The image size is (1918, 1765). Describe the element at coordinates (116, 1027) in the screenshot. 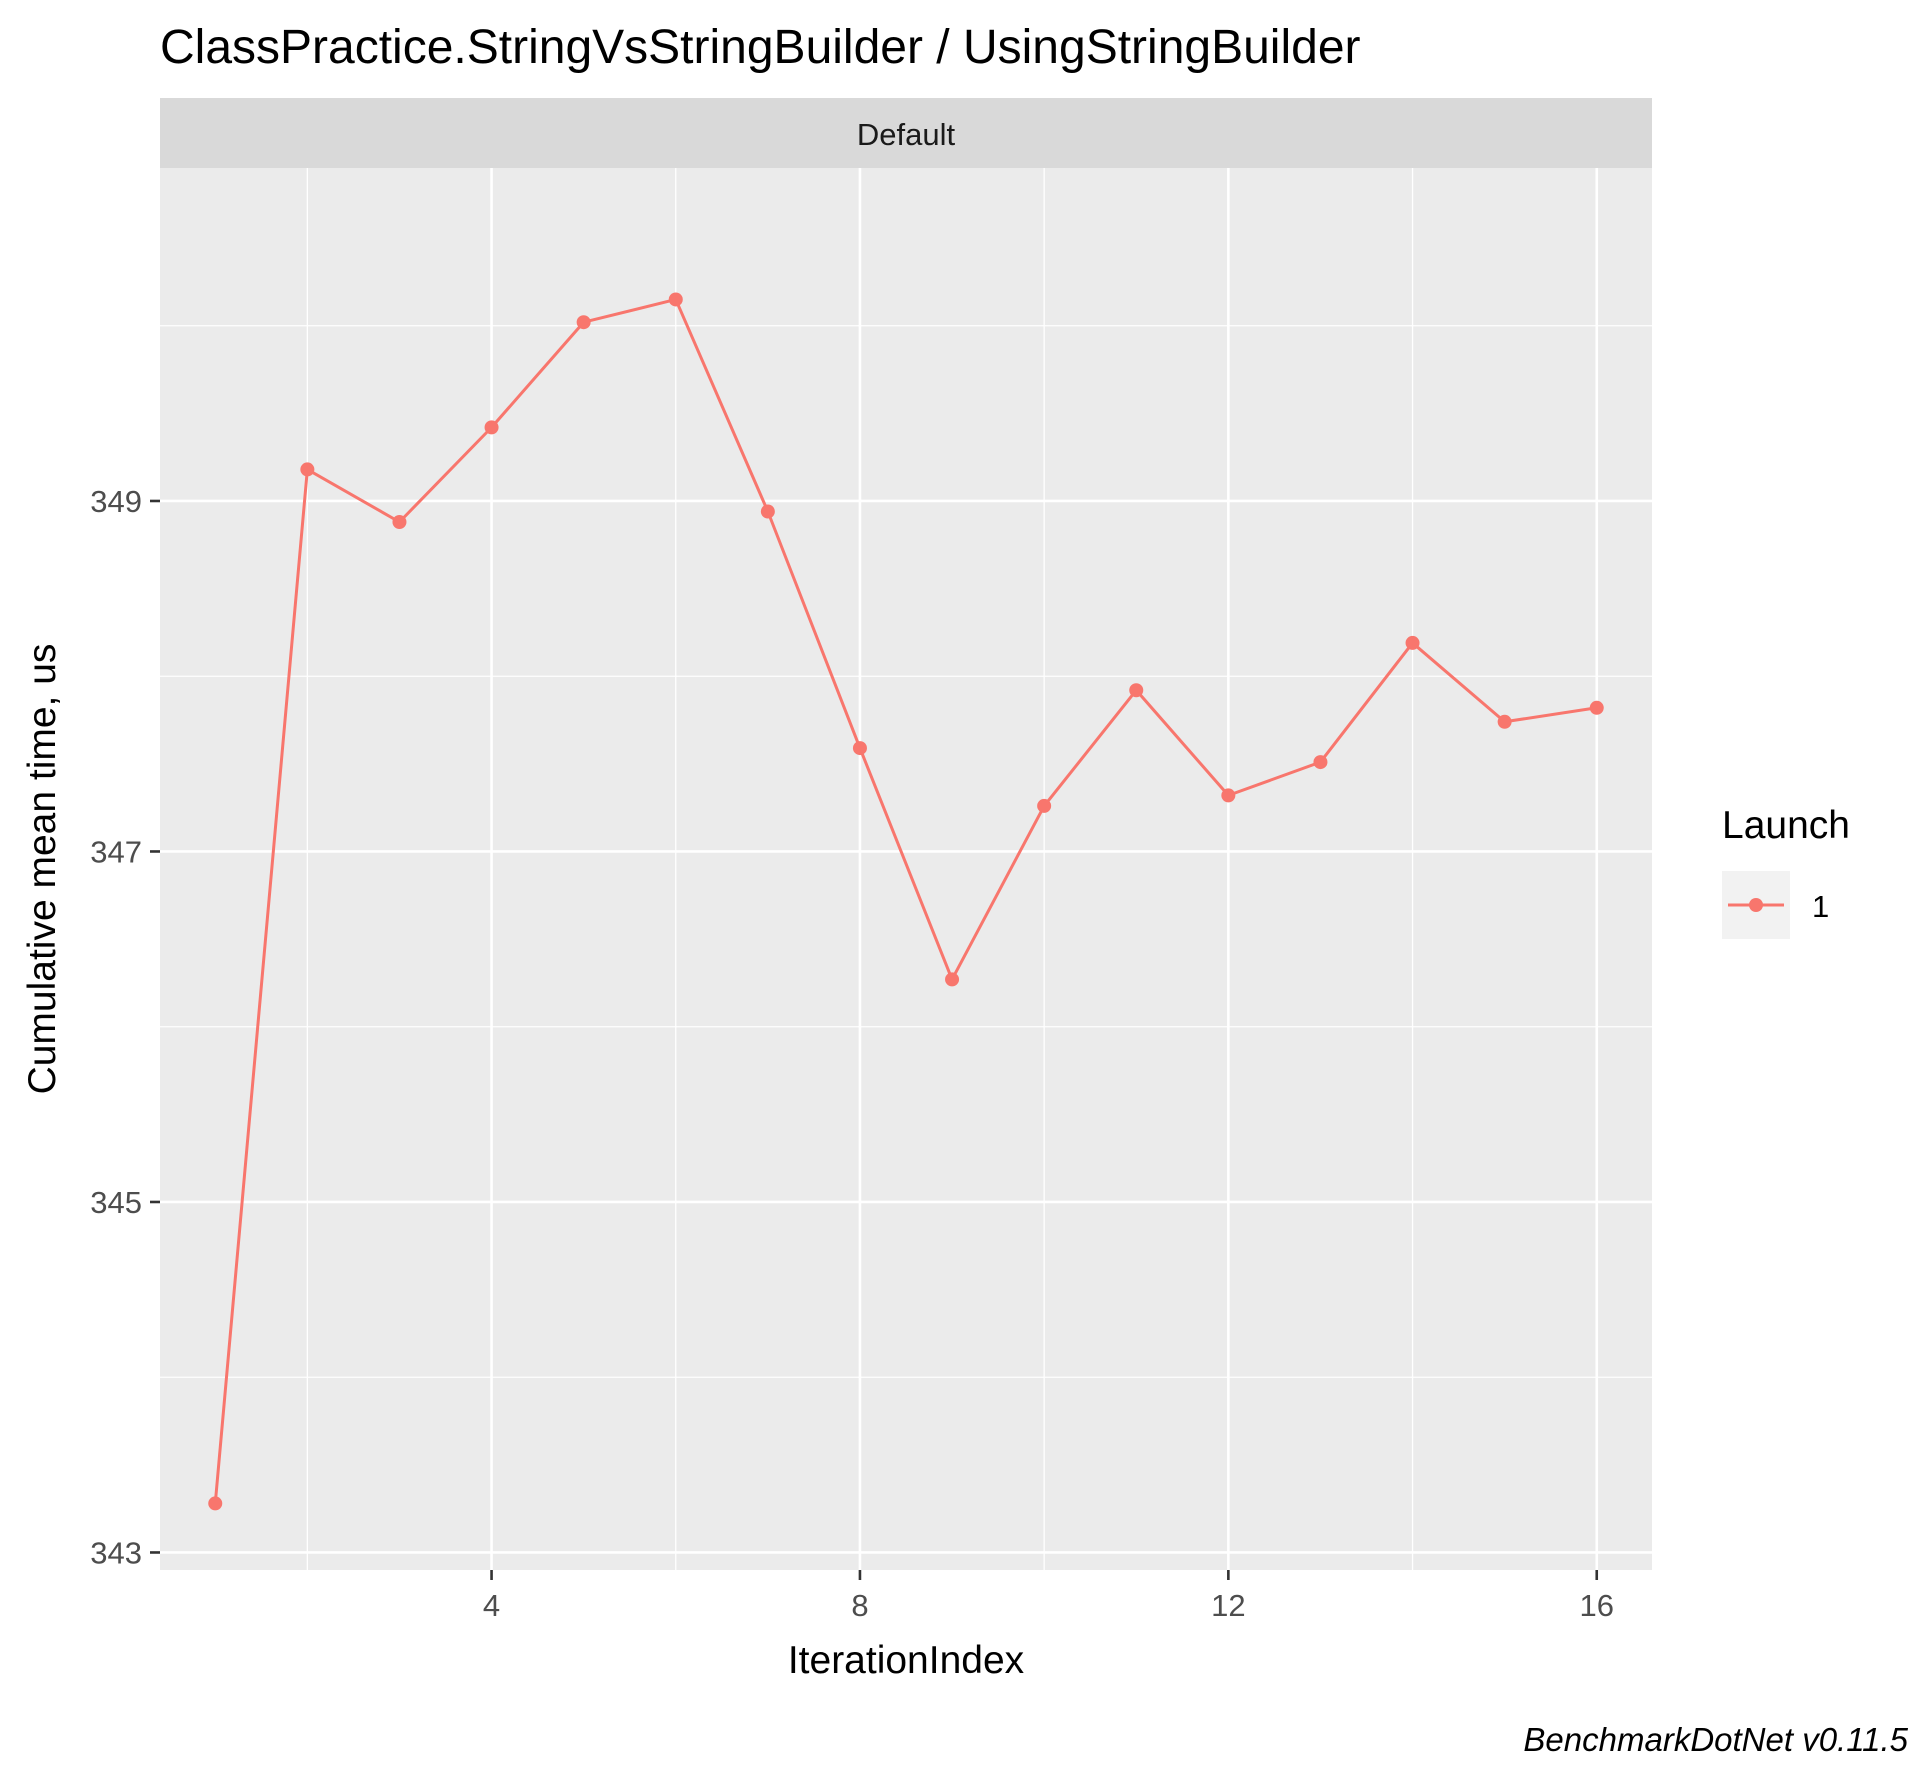

I see `y-tick-labels: 343 345 347 349` at that location.